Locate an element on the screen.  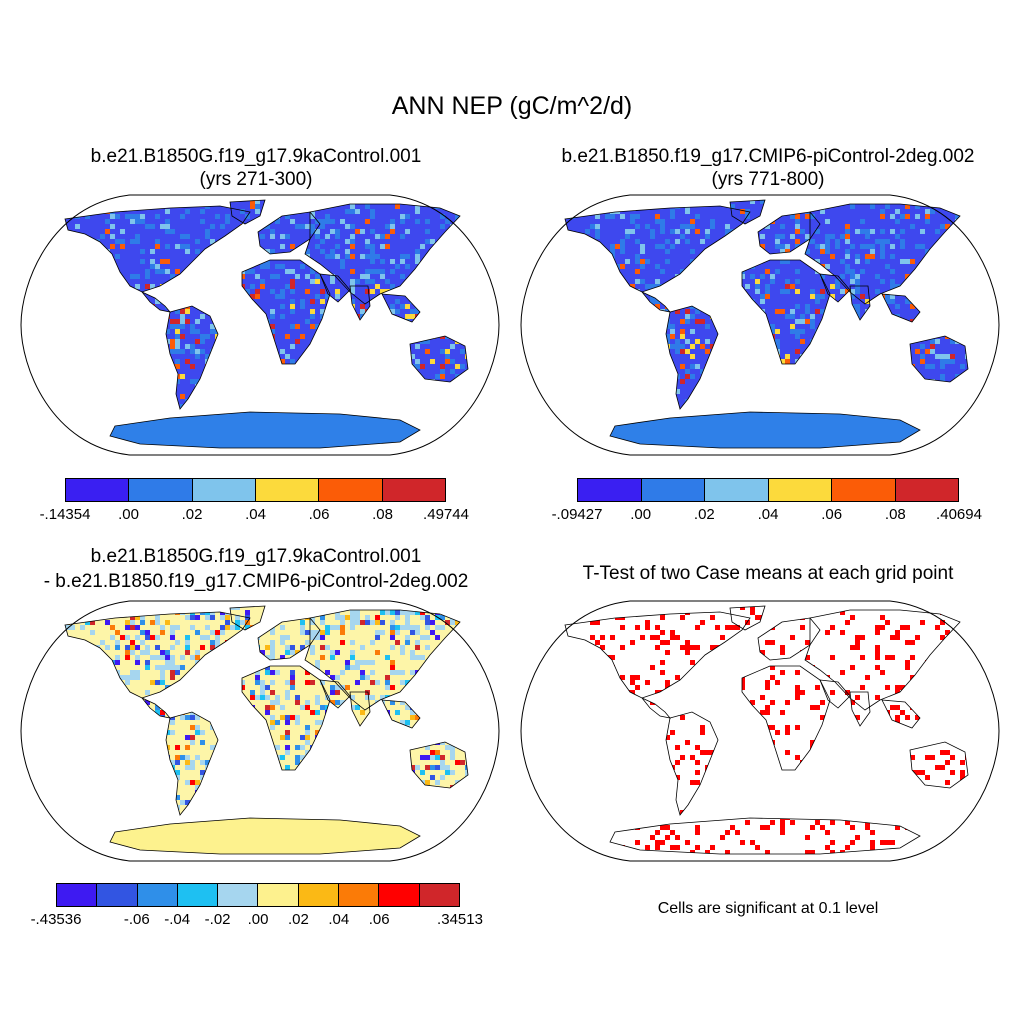
panel2-colorbar is located at coordinates (768, 490).